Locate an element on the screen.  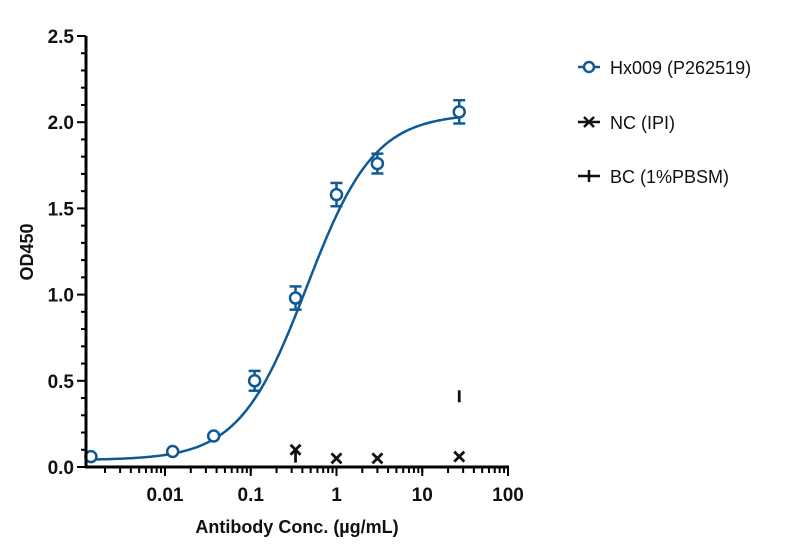
legend-item-hx009: Hx009 (P262519) is located at coordinates (664, 68).